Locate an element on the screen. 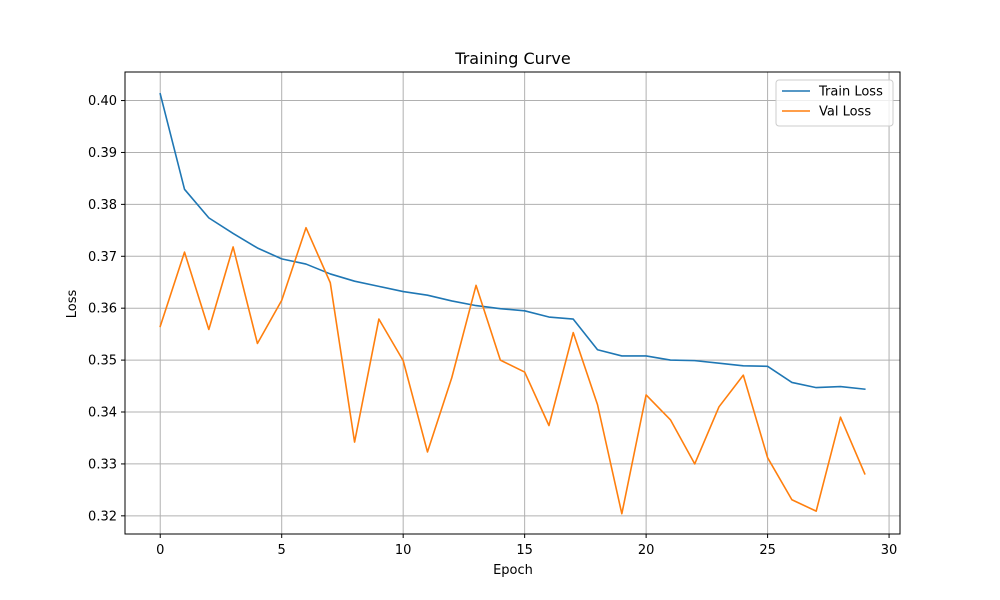  chart-title: Training Curve is located at coordinates (512, 58).